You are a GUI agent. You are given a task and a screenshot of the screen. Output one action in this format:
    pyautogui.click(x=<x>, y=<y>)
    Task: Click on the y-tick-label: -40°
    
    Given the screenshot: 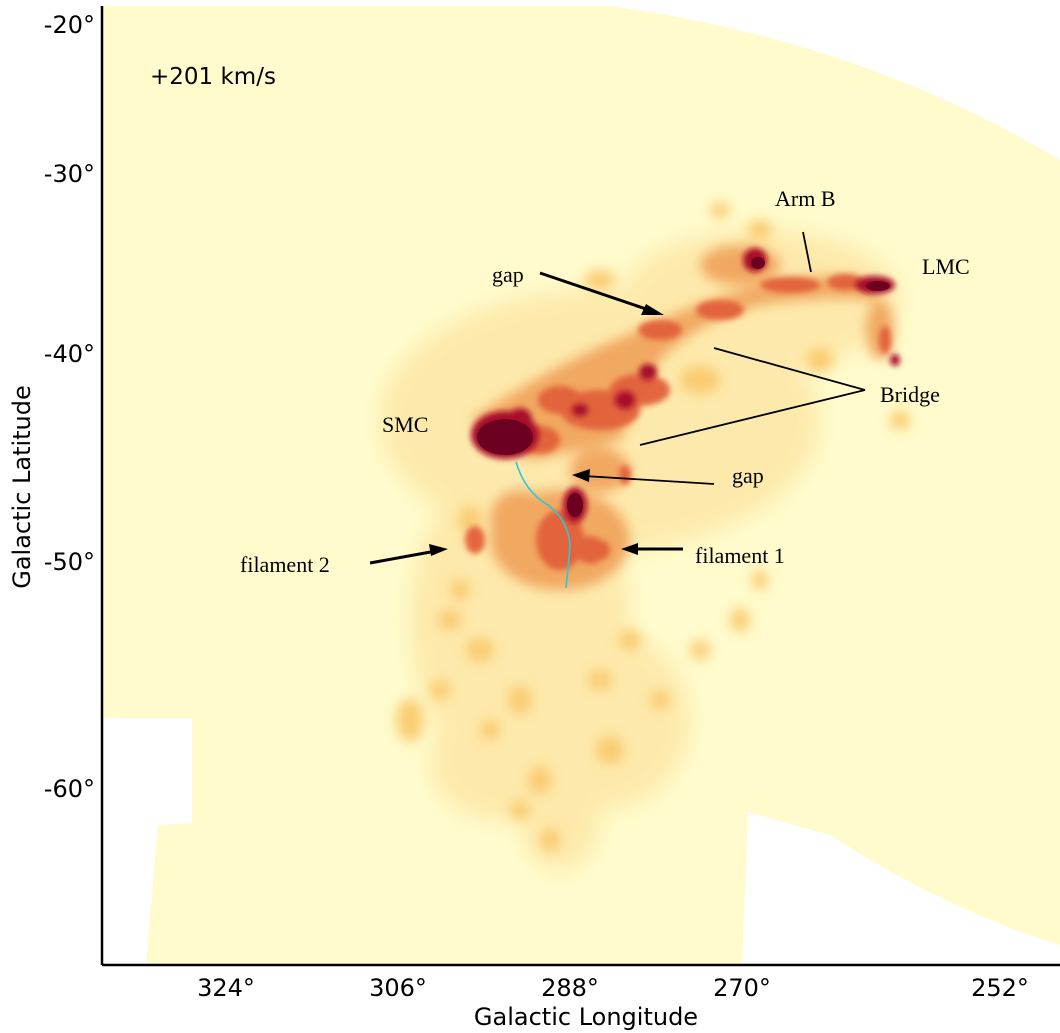 What is the action you would take?
    pyautogui.click(x=69, y=354)
    